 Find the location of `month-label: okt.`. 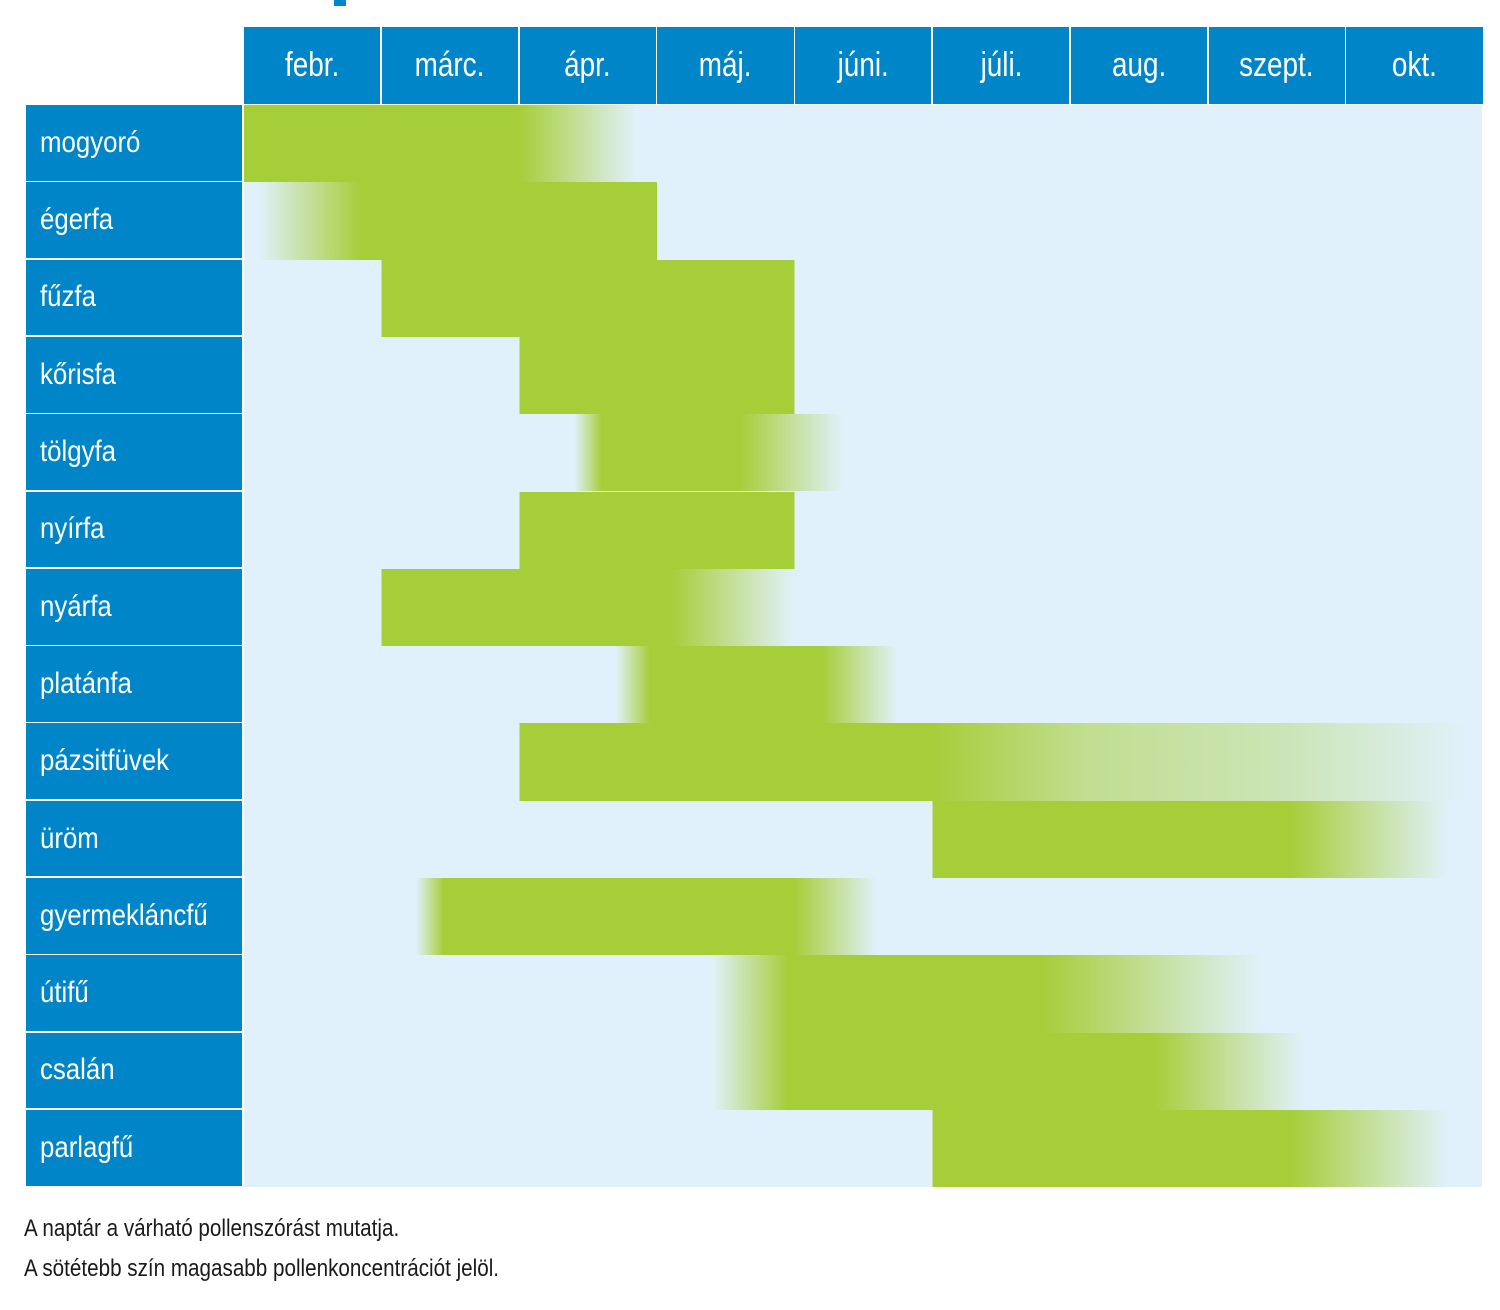

month-label: okt. is located at coordinates (1415, 65).